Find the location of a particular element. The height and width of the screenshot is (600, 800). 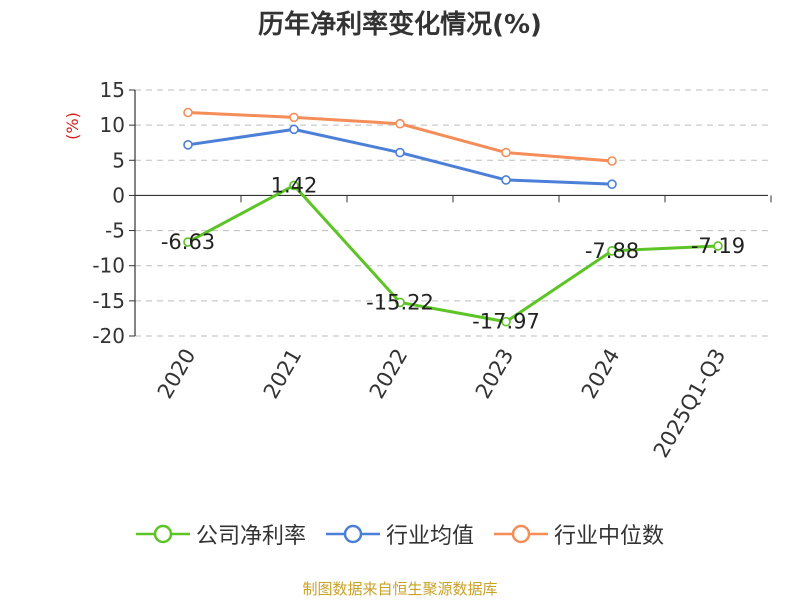

y-tick-label: 10 is located at coordinates (112, 125).